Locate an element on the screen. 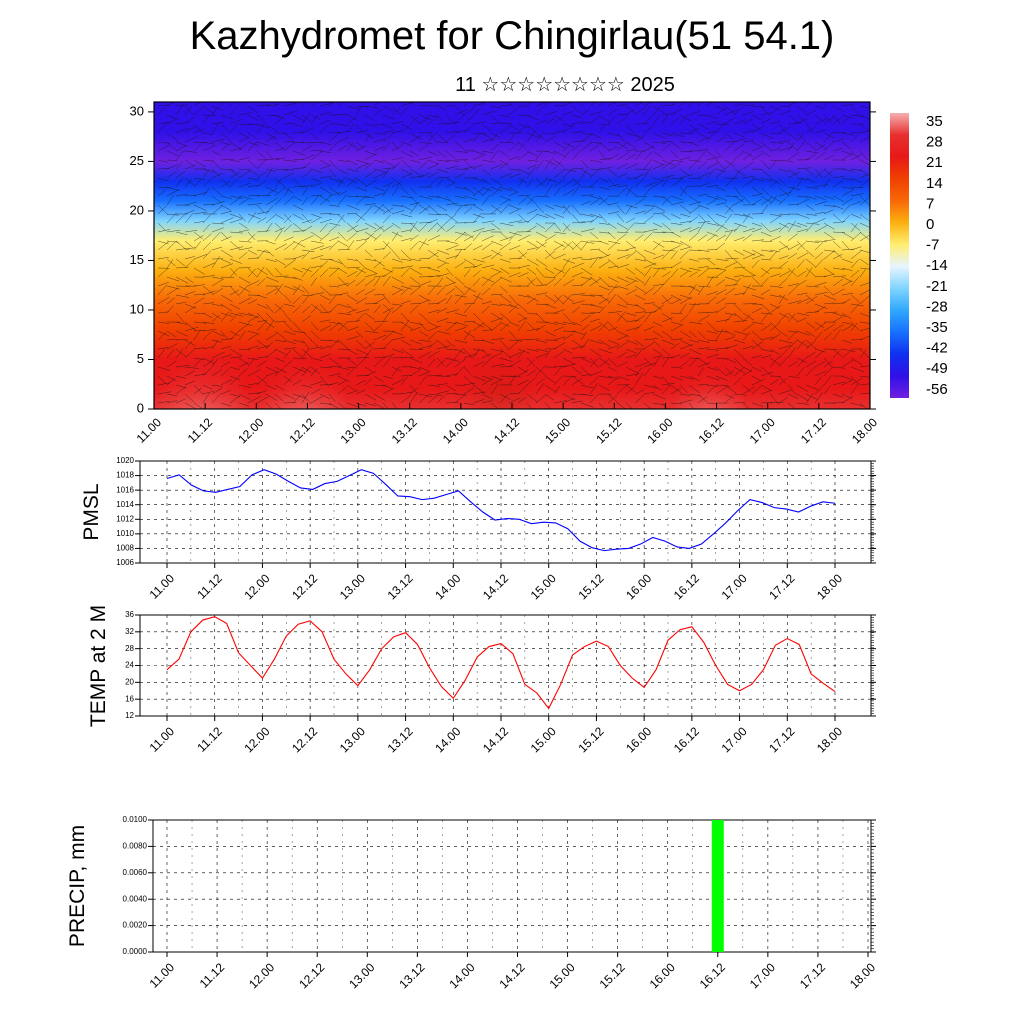  x-tick-label: 18.00 is located at coordinates (829, 586).